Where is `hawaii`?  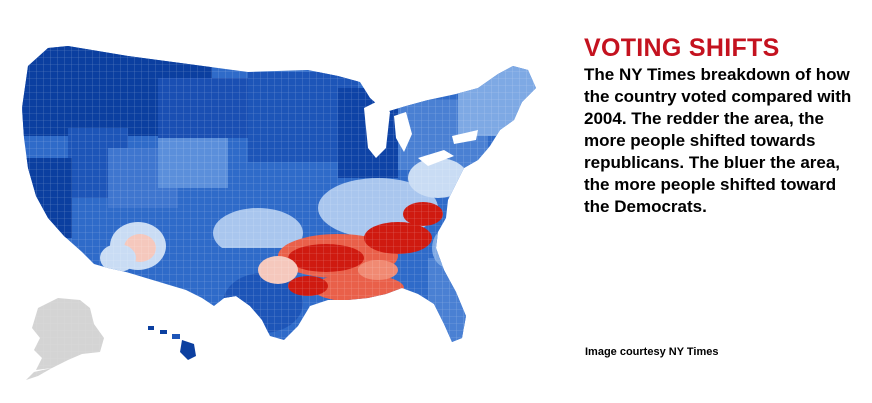 hawaii is located at coordinates (172, 343).